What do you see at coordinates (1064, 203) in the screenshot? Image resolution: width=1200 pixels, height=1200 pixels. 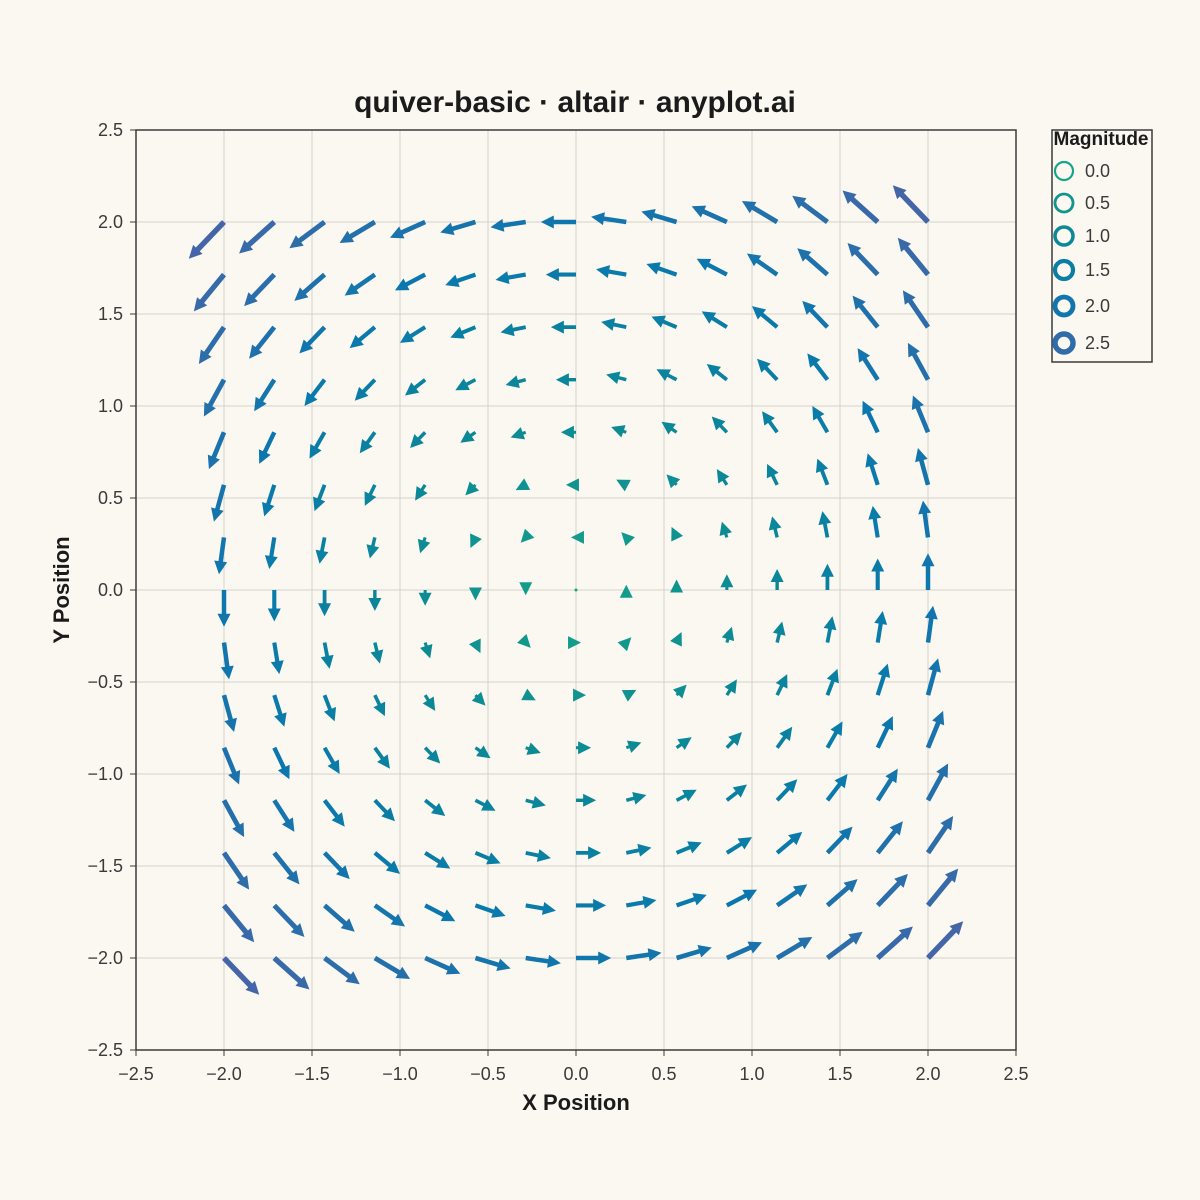 I see `legend-symbol` at bounding box center [1064, 203].